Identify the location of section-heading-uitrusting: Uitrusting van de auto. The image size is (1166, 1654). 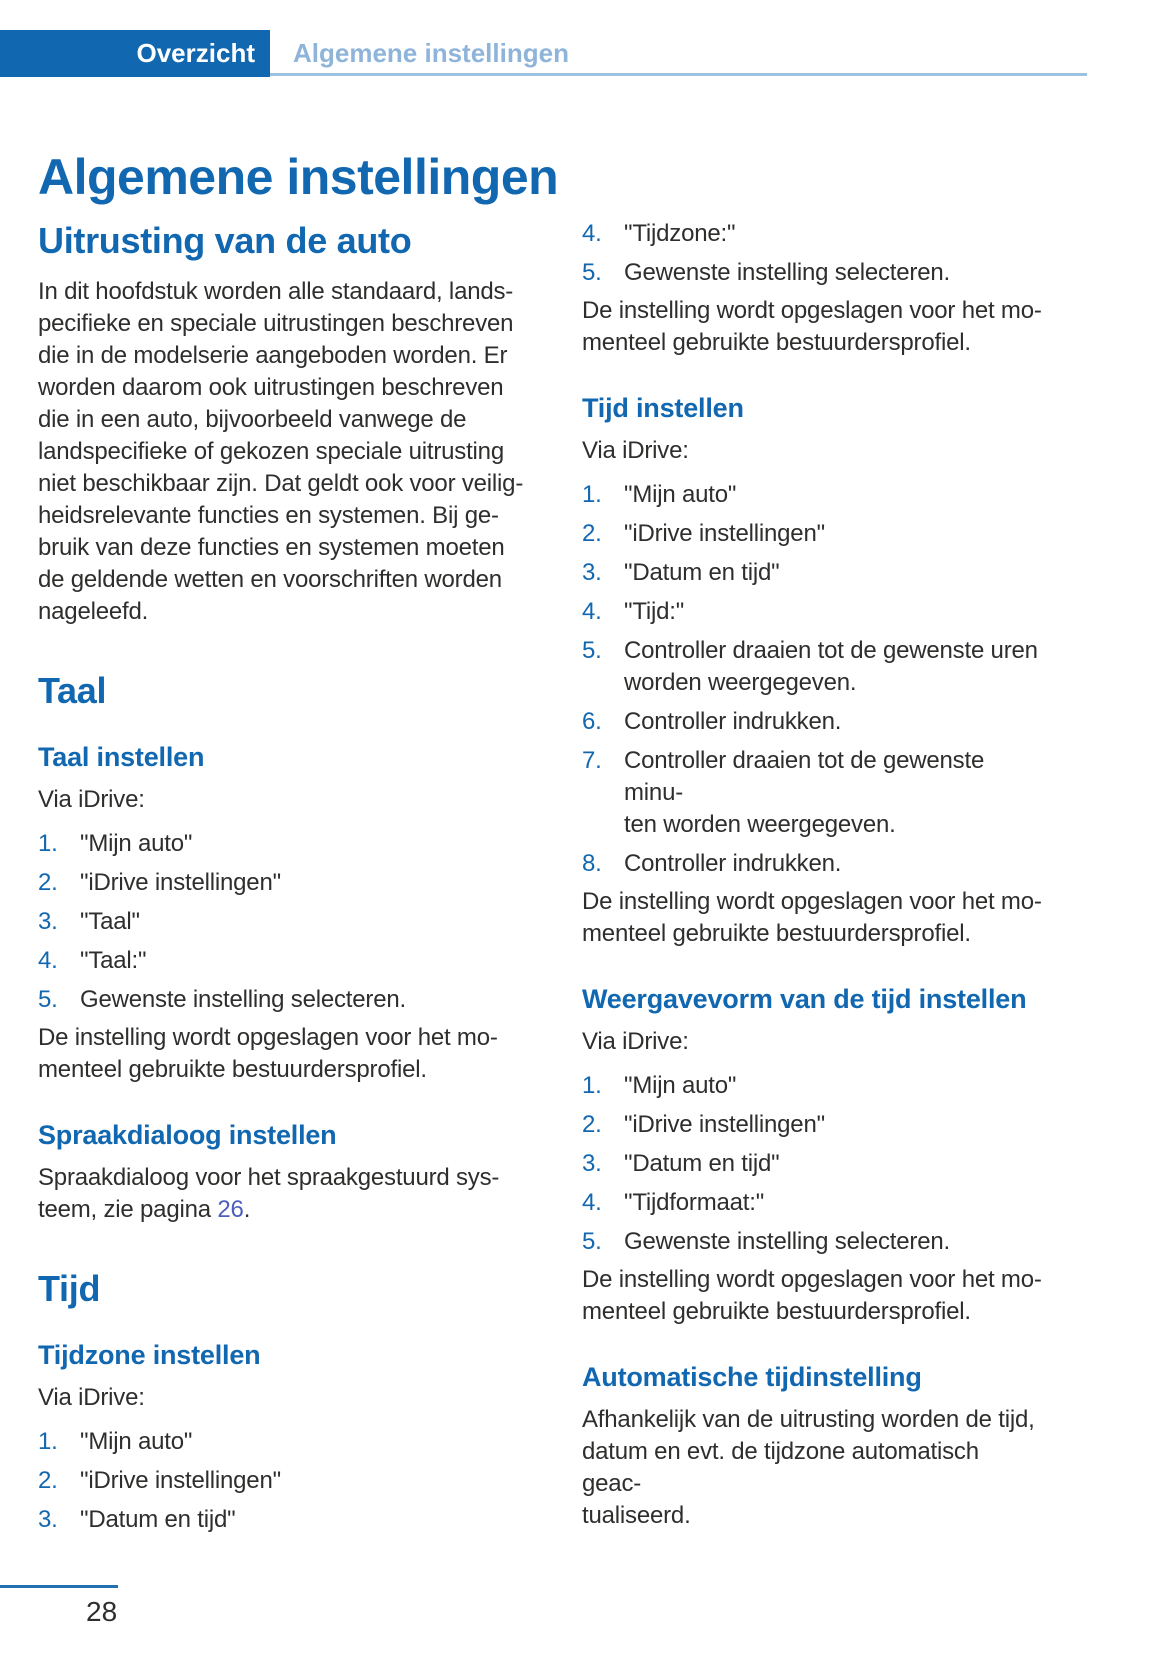
(225, 240).